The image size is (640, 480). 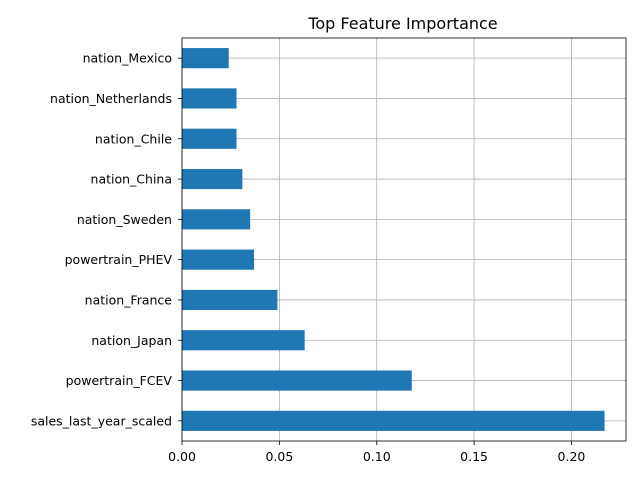 What do you see at coordinates (127, 58) in the screenshot?
I see `y-category-label: nation_Mexico` at bounding box center [127, 58].